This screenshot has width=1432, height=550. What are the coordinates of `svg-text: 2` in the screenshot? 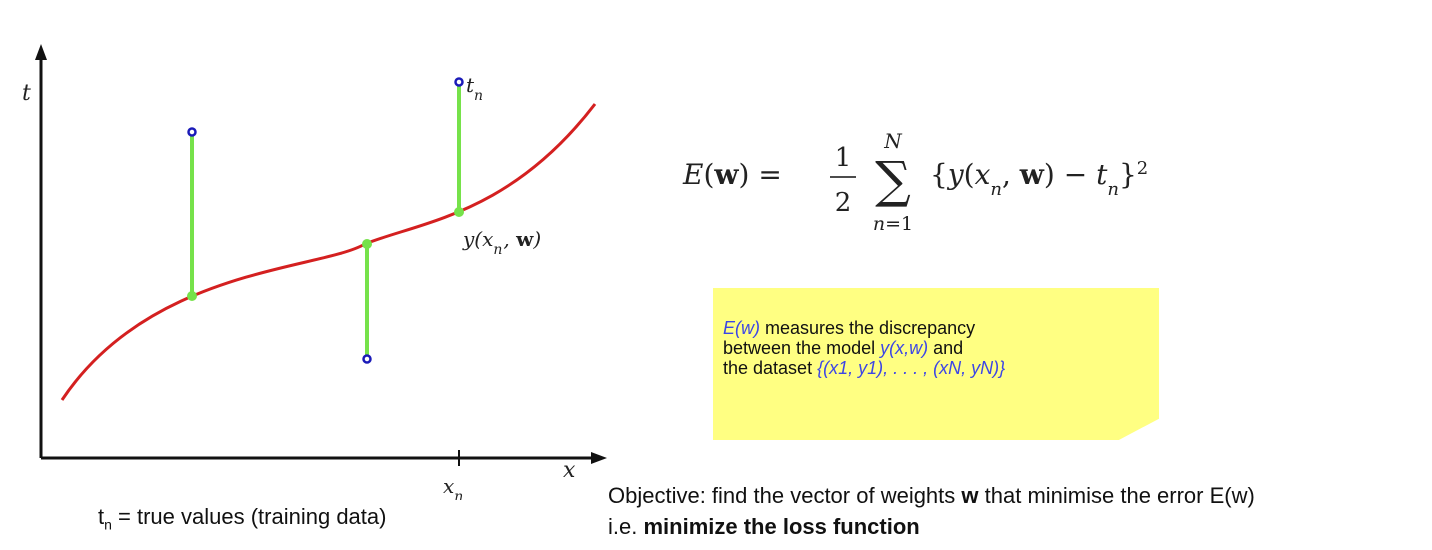 It's located at (843, 203).